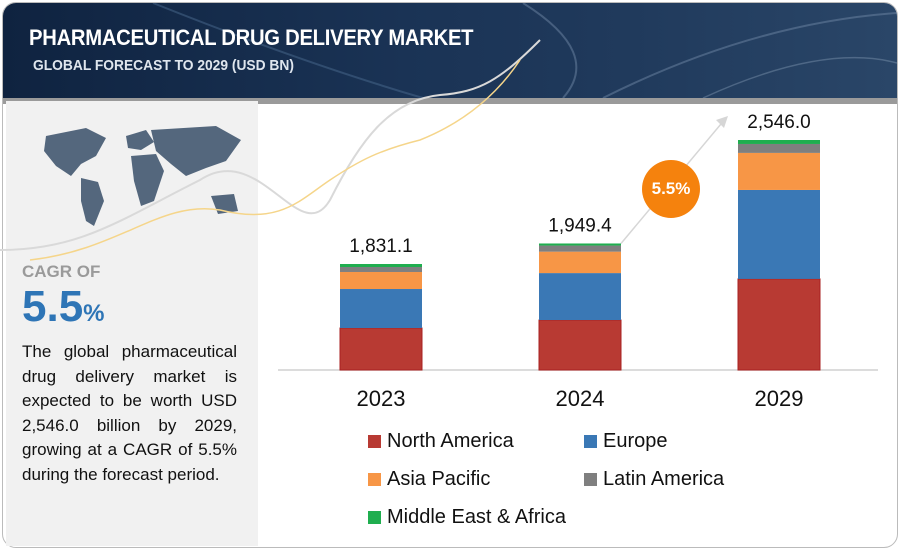 Image resolution: width=900 pixels, height=550 pixels. Describe the element at coordinates (580, 262) in the screenshot. I see `bar-segment-asia-pacific-2024` at that location.